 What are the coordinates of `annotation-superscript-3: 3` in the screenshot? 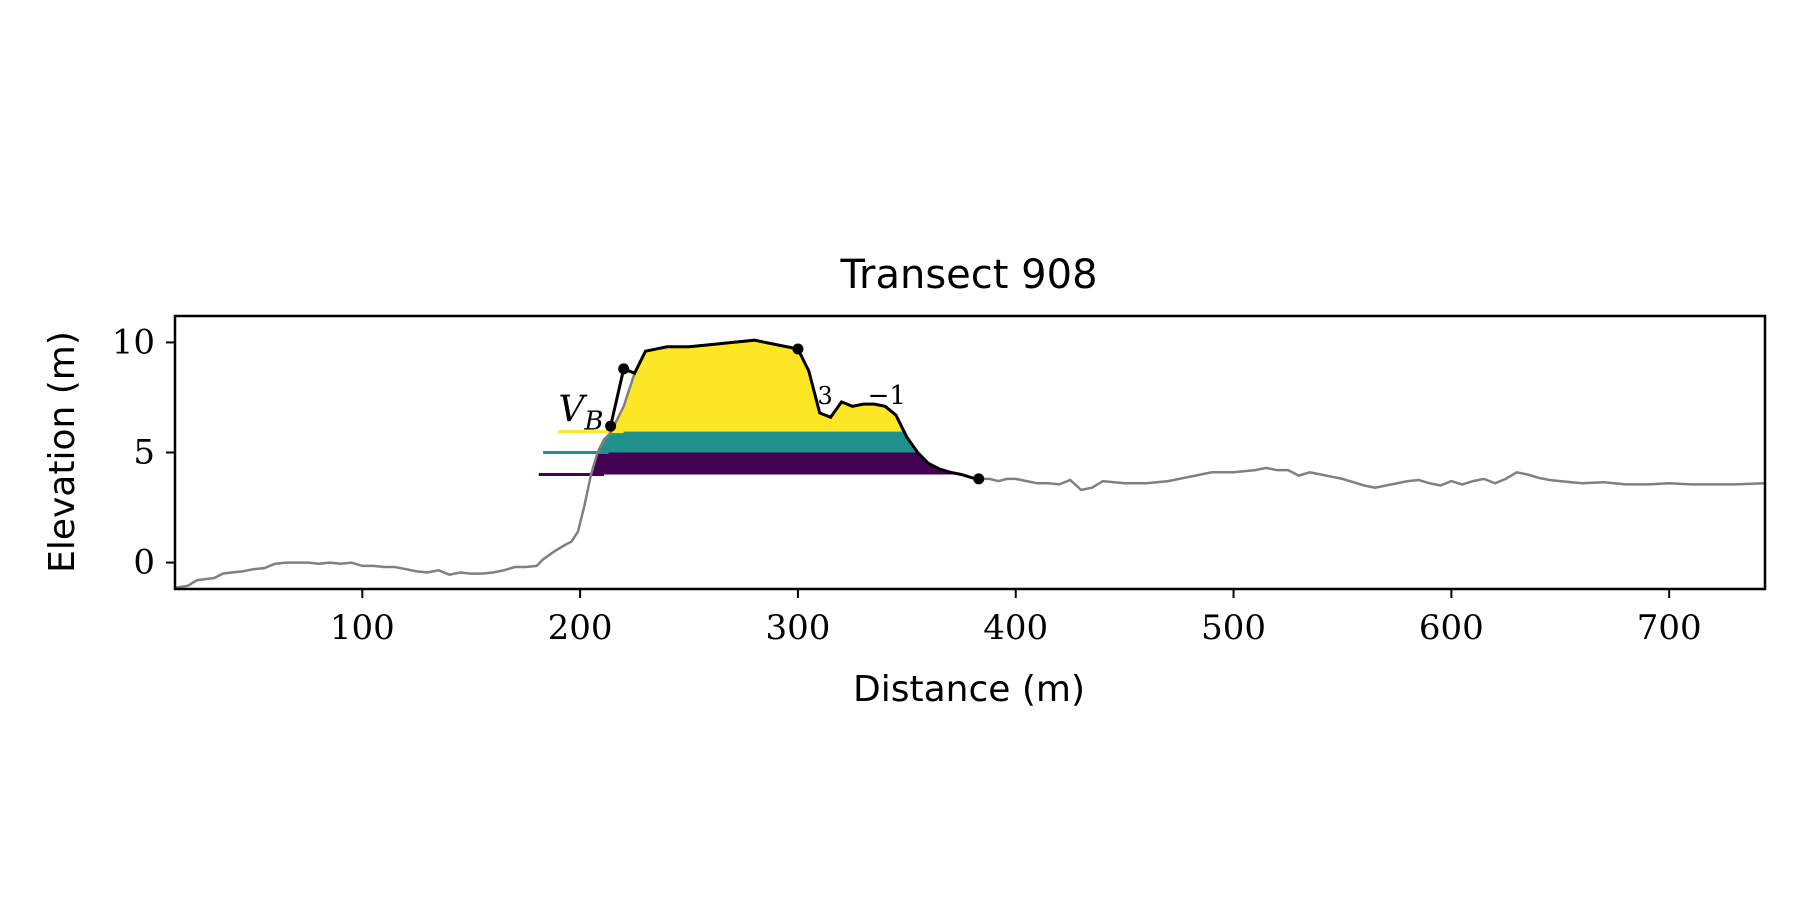 It's located at (825, 396).